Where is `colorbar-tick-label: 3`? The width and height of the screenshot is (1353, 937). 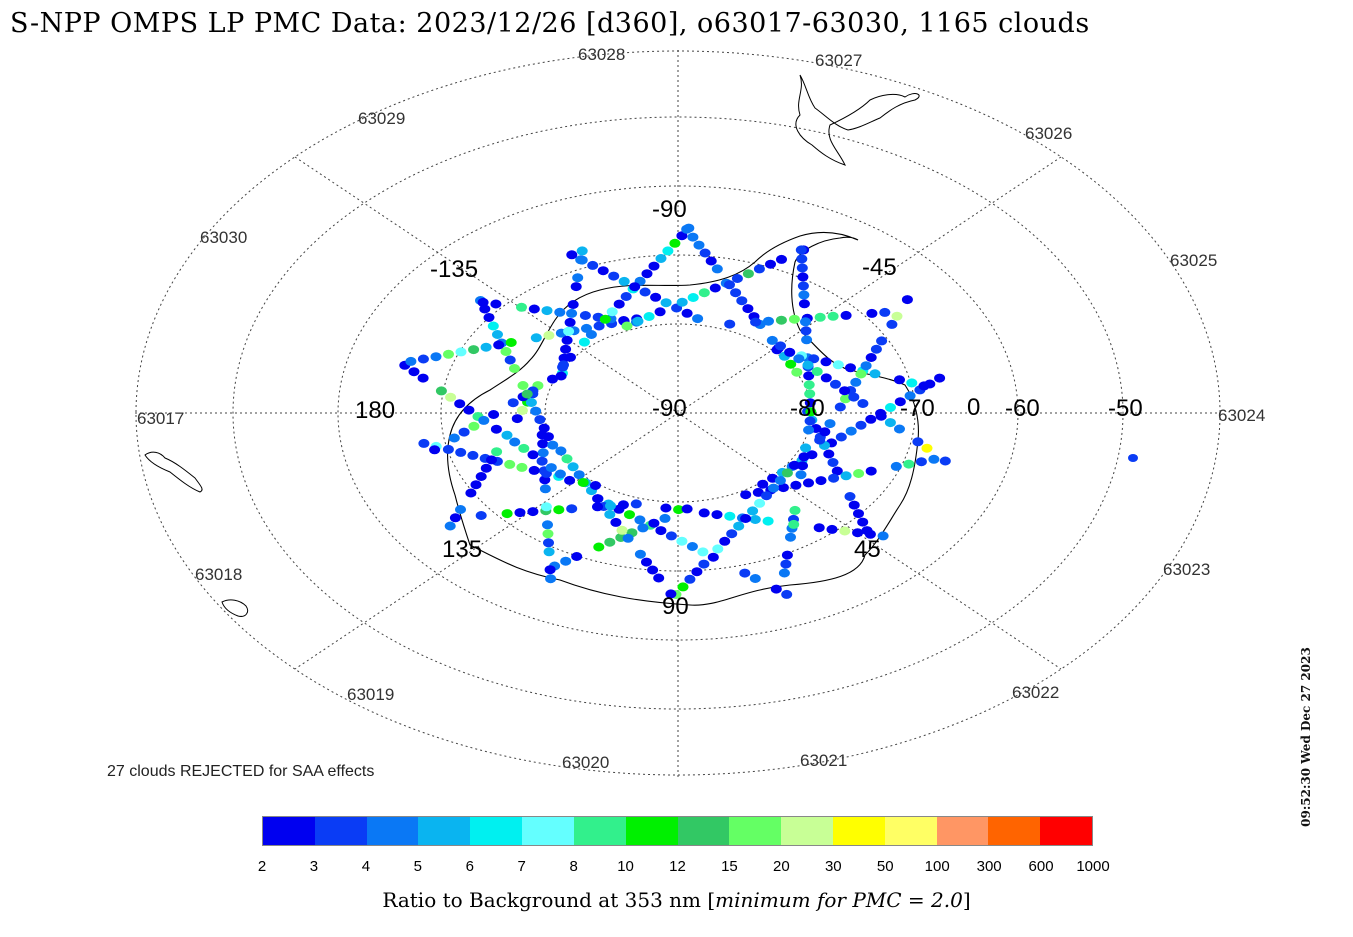
colorbar-tick-label: 3 is located at coordinates (314, 866).